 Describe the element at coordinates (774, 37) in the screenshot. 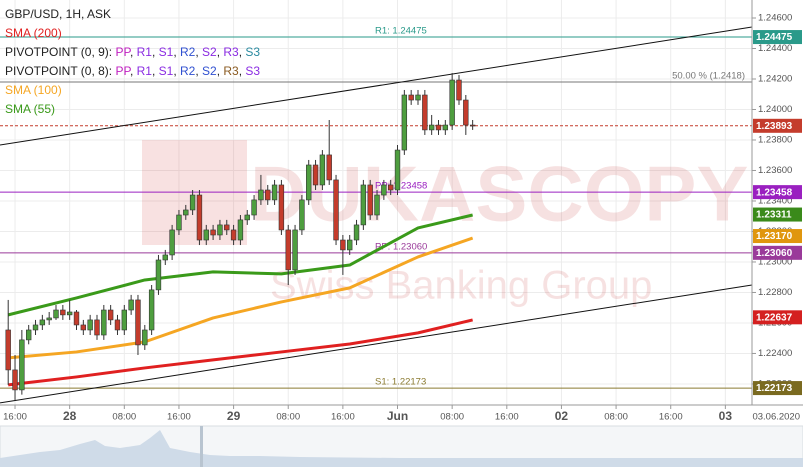

I see `price-badge-label: 1.24475` at that location.